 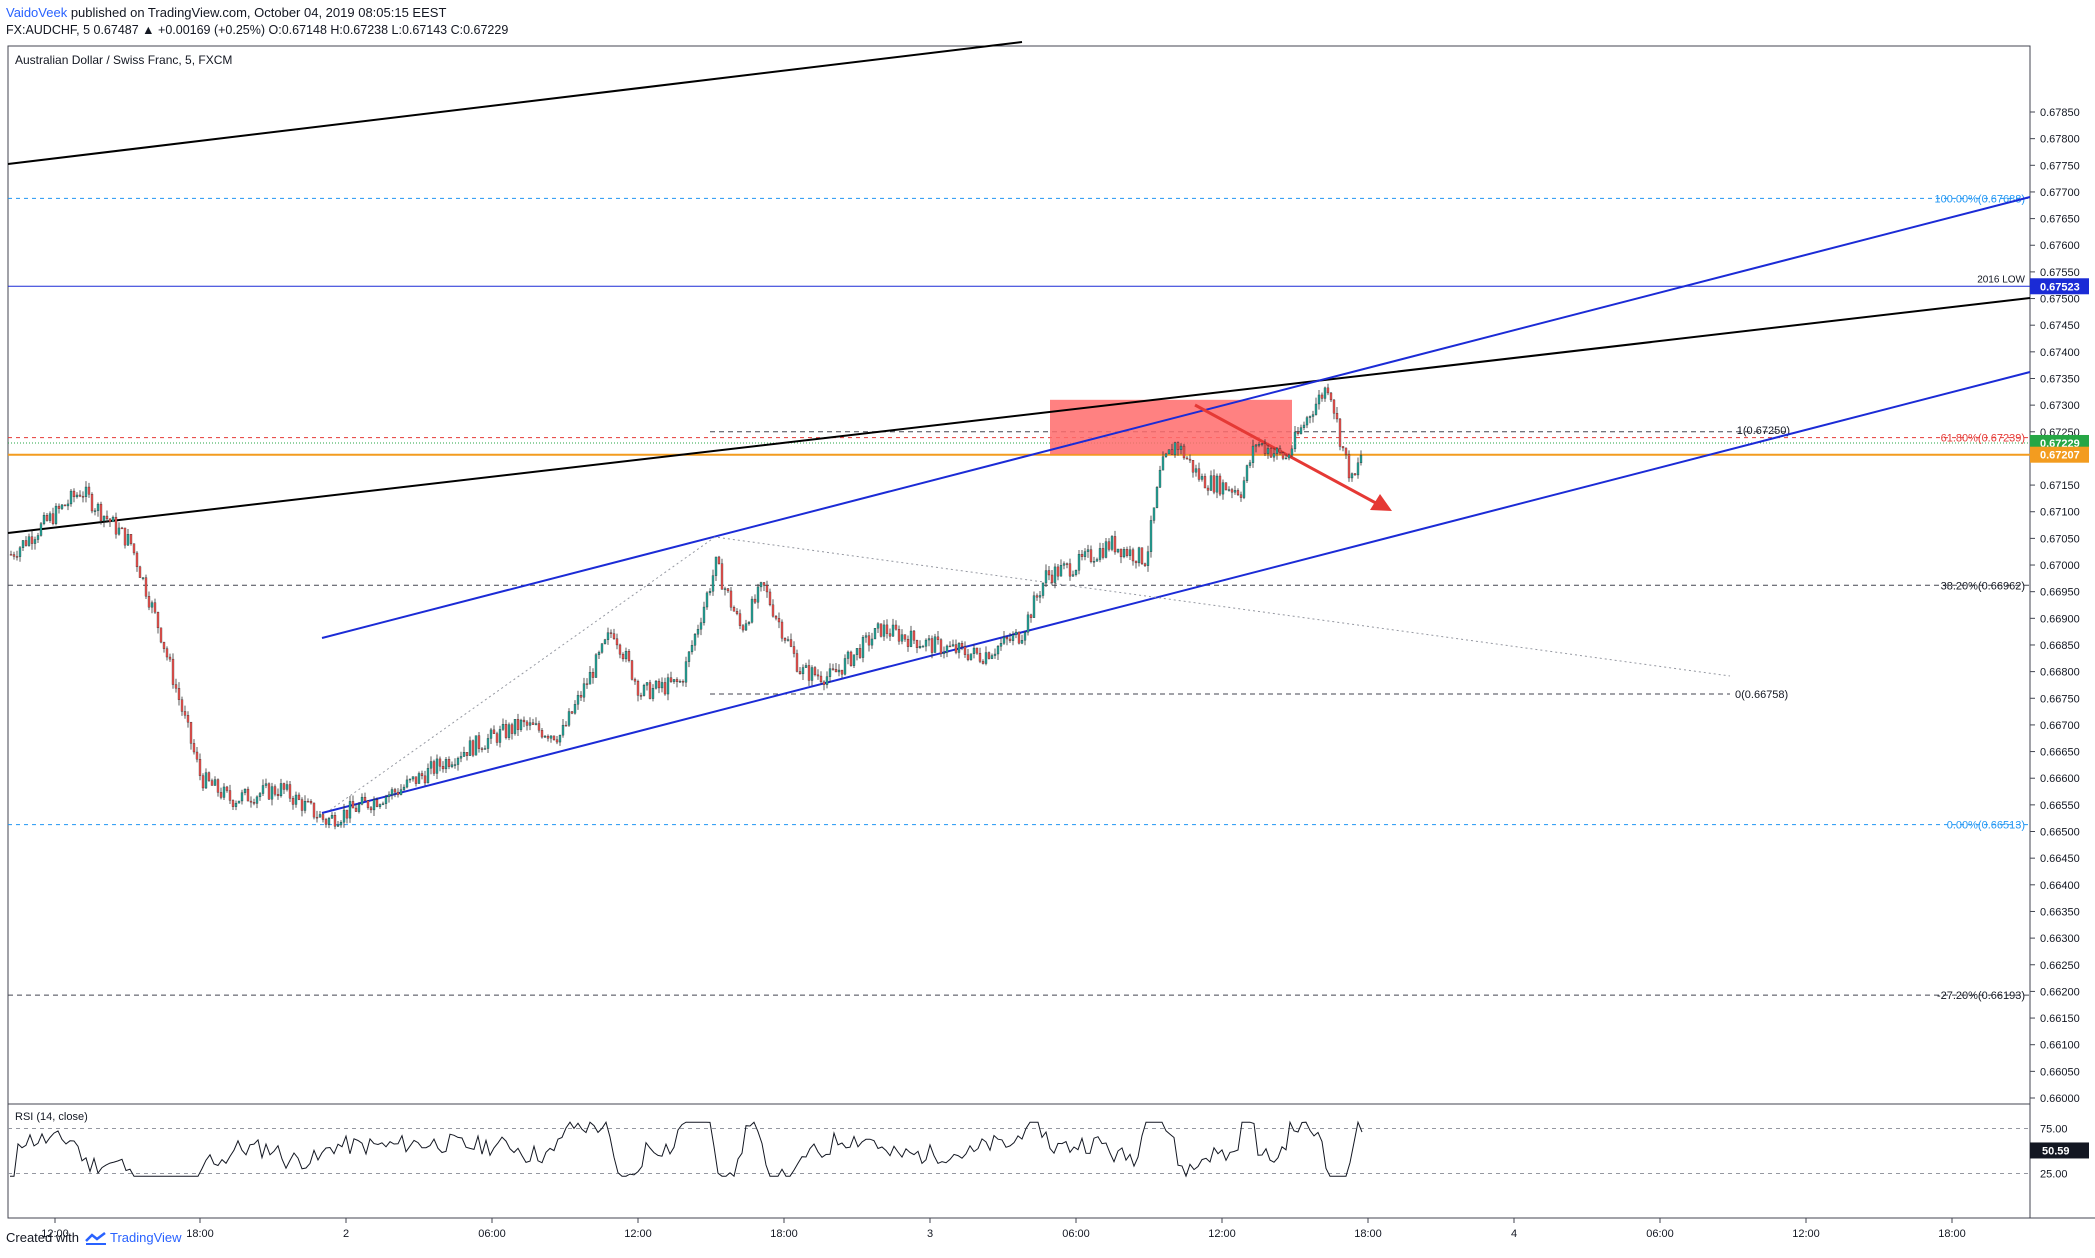 I want to click on time-tick-label: 18:00, so click(x=1368, y=1234).